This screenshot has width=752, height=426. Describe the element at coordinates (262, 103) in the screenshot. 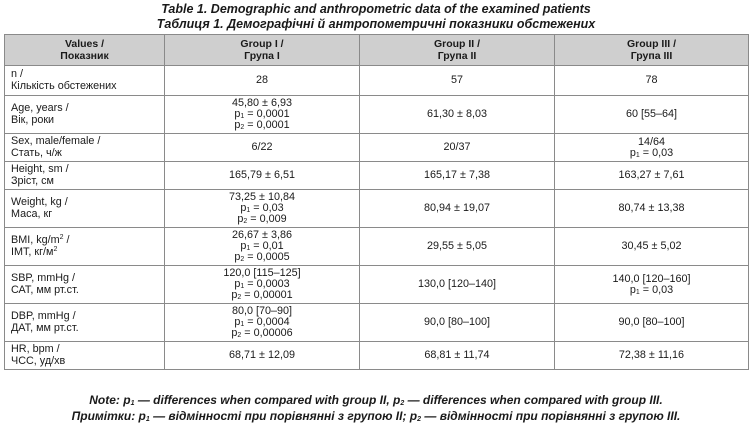

I see `cell-line: 45,80 ± 6,93` at that location.